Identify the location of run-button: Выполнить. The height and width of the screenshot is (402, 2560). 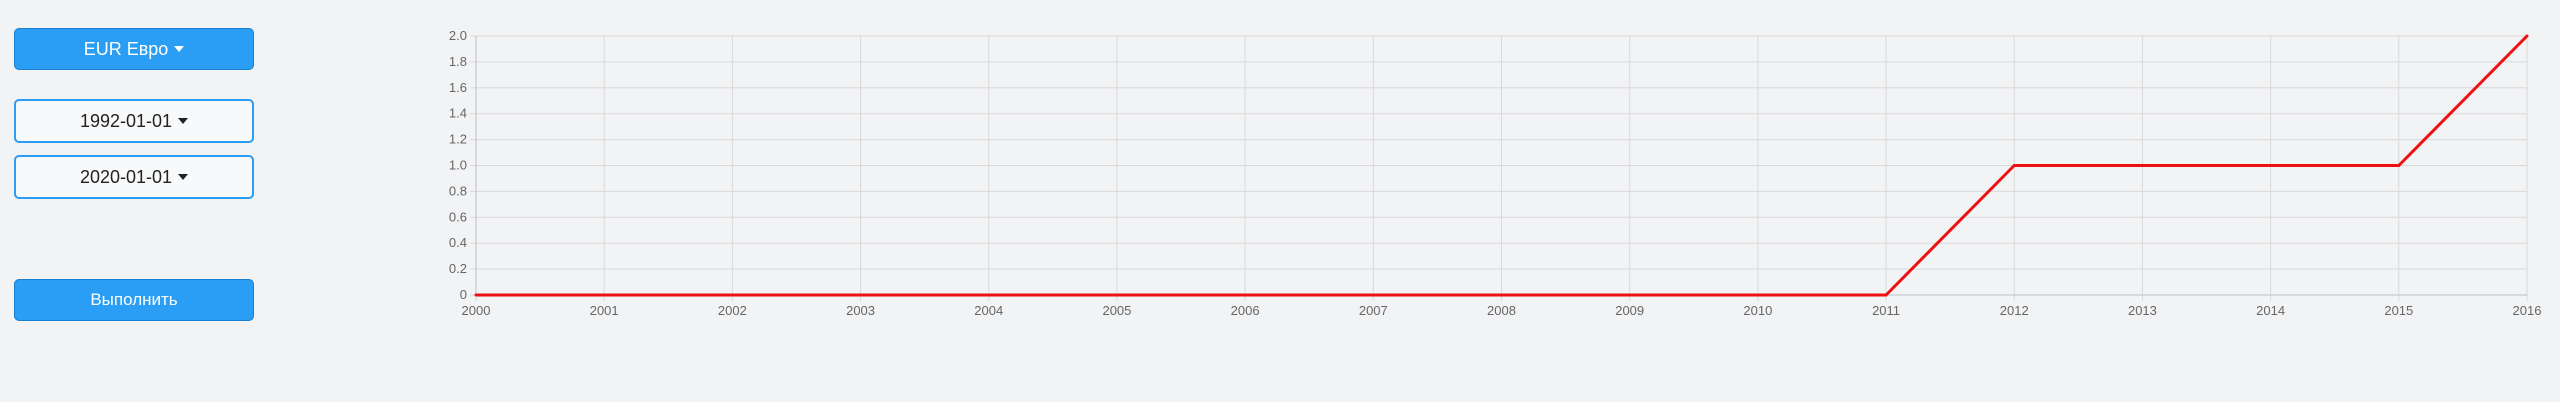
(134, 300).